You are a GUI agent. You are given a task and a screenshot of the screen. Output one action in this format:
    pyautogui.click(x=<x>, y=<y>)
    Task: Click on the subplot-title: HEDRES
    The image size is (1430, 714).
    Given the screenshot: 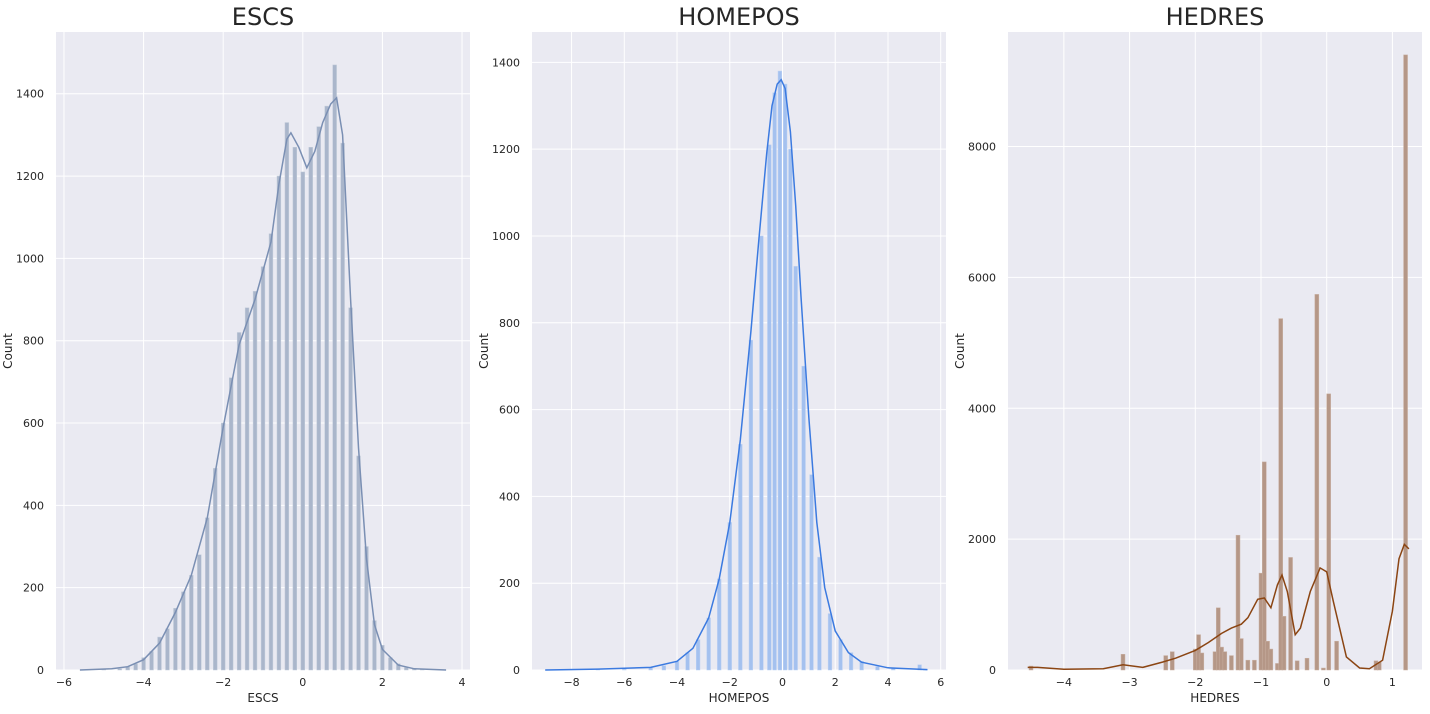 What is the action you would take?
    pyautogui.click(x=1215, y=17)
    